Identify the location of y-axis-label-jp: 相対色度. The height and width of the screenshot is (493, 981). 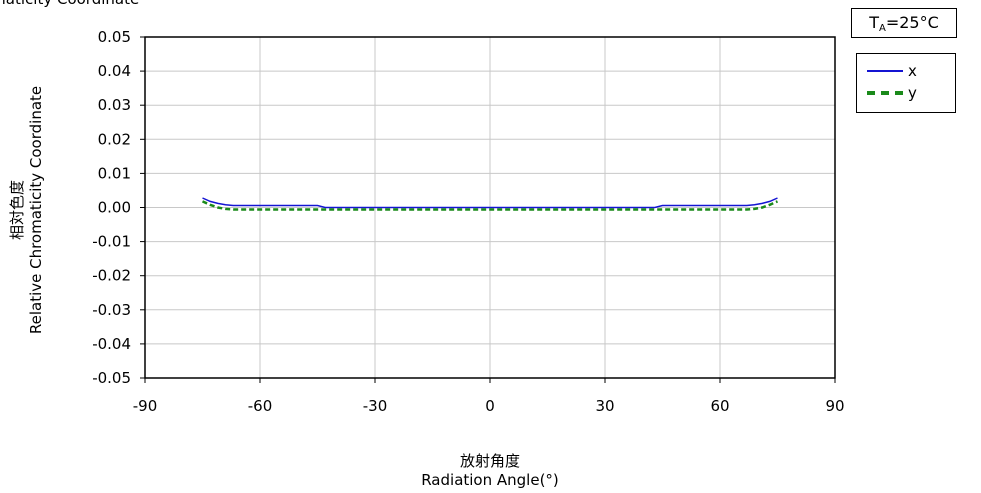
(17, 210).